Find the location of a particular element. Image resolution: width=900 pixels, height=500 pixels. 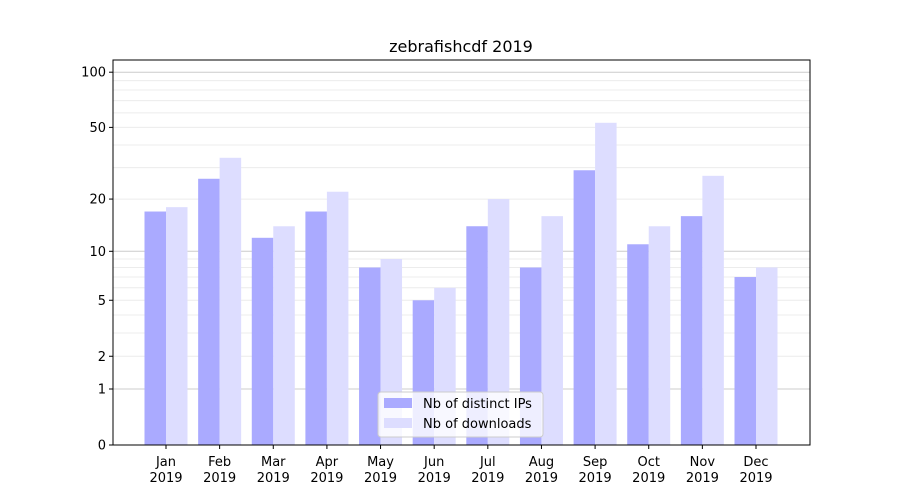

y-tick-label: 100 is located at coordinates (93, 73).